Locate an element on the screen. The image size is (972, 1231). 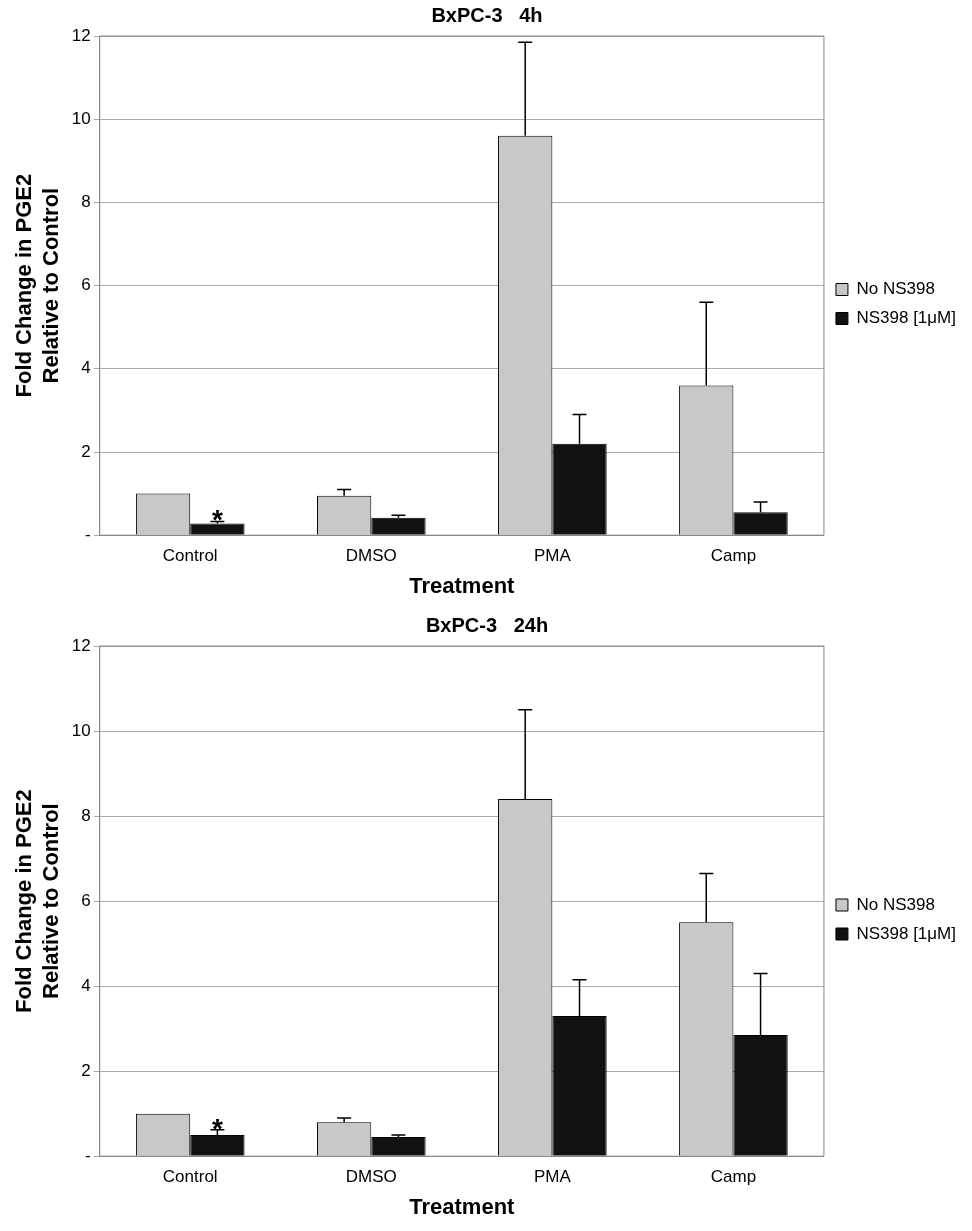
chart-title: BxPC-3 4h is located at coordinates (487, 14).